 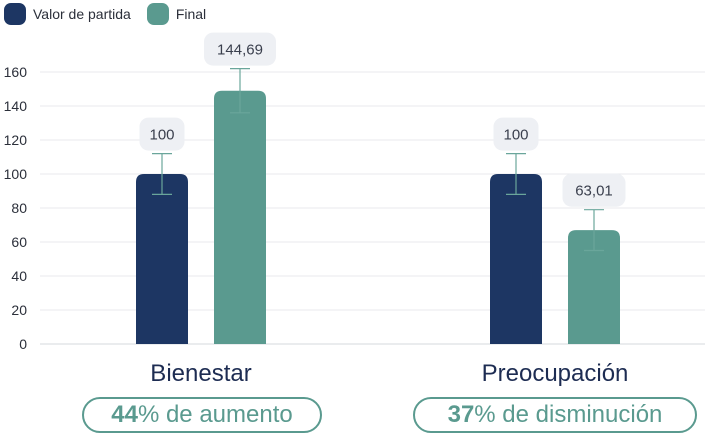 I want to click on y-tick-label-20: 20, so click(x=19, y=310).